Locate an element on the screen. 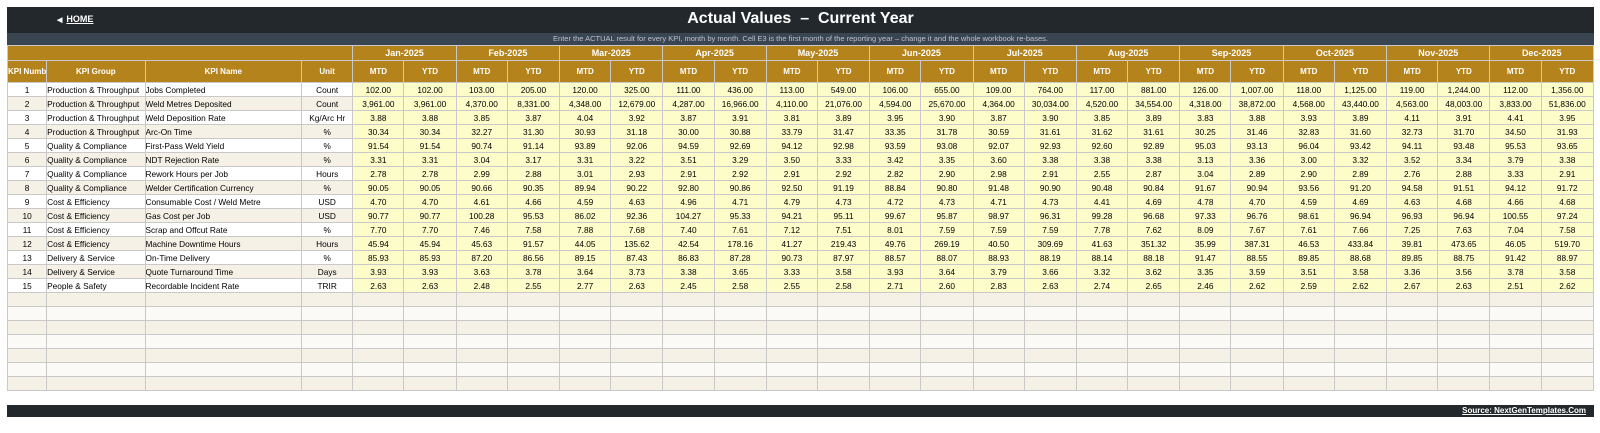 Image resolution: width=1600 pixels, height=433 pixels. ytd-value-cell: 2.87 is located at coordinates (1154, 173).